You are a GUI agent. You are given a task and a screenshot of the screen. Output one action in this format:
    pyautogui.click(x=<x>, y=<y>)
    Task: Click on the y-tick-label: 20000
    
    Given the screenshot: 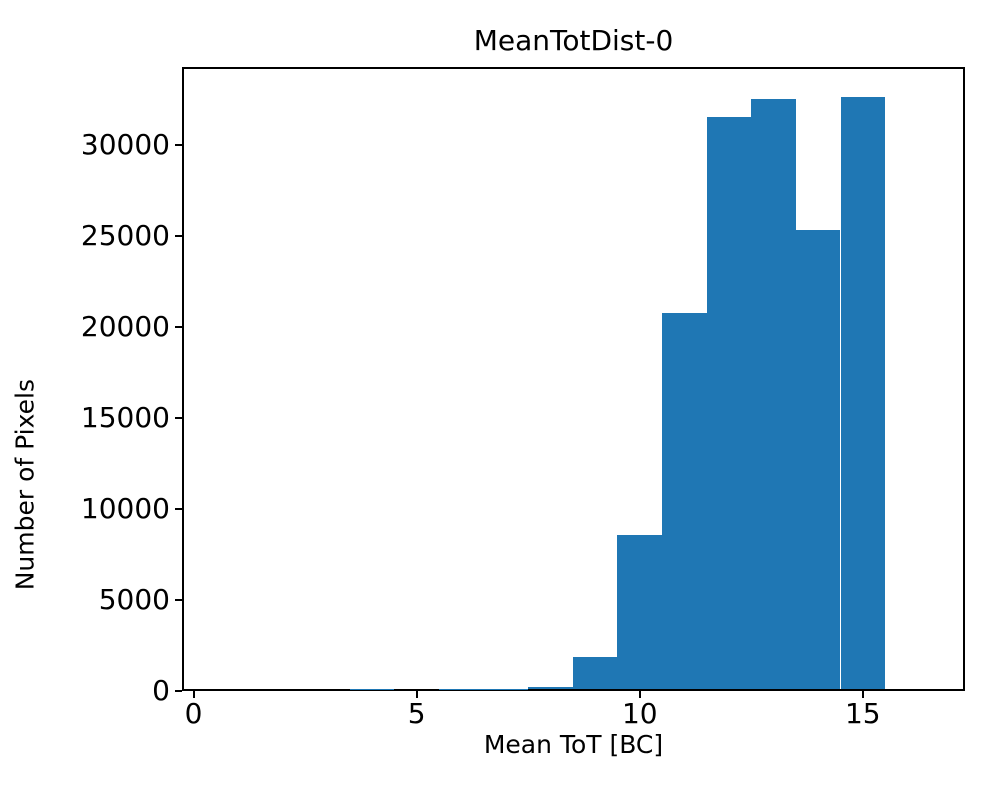 What is the action you would take?
    pyautogui.click(x=125, y=327)
    